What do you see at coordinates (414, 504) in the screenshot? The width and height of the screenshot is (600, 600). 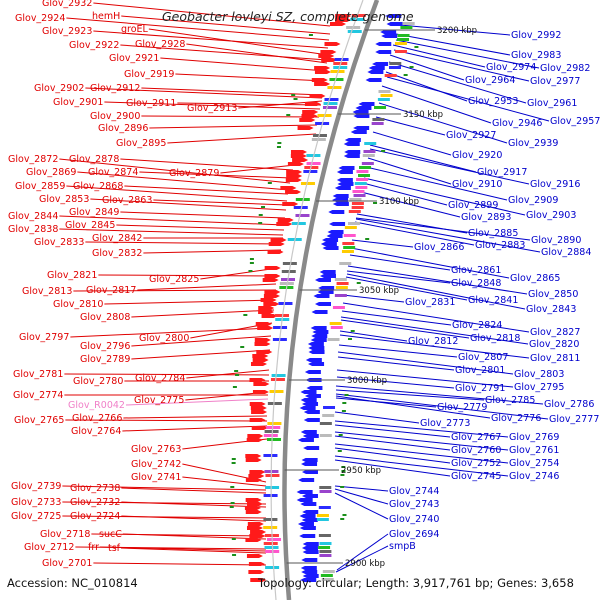 I see `gene-label: Glov_2743` at bounding box center [414, 504].